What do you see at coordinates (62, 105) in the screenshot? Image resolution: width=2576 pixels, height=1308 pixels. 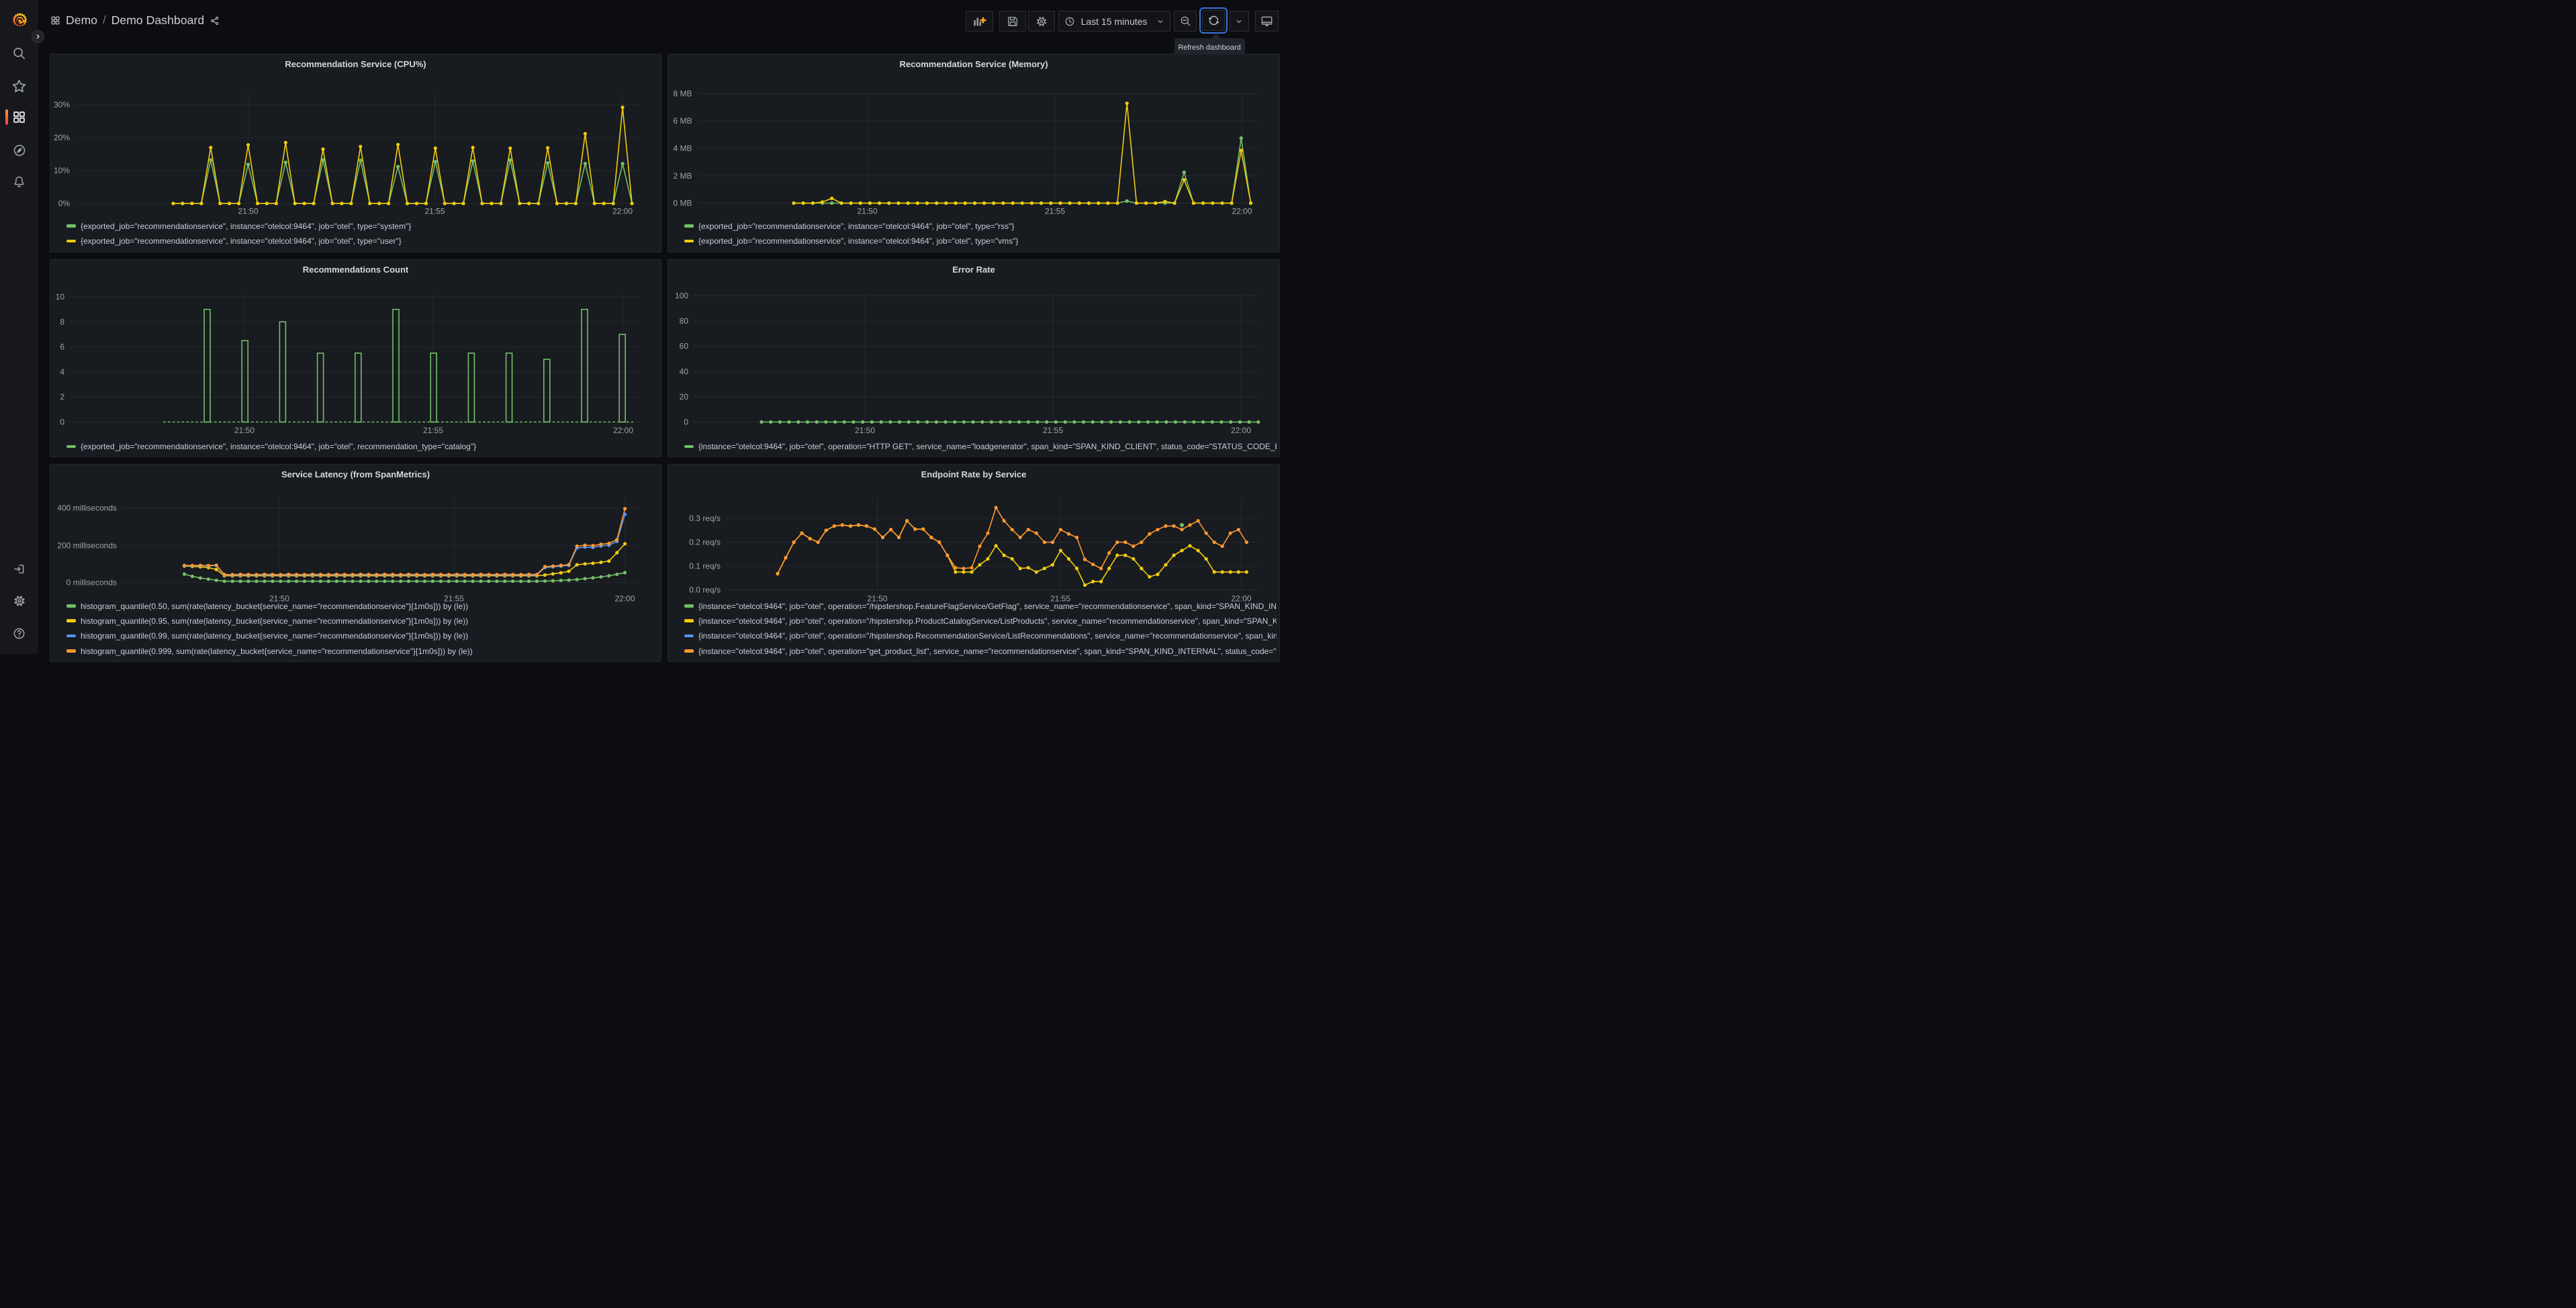 I see `svg-text: 30%` at bounding box center [62, 105].